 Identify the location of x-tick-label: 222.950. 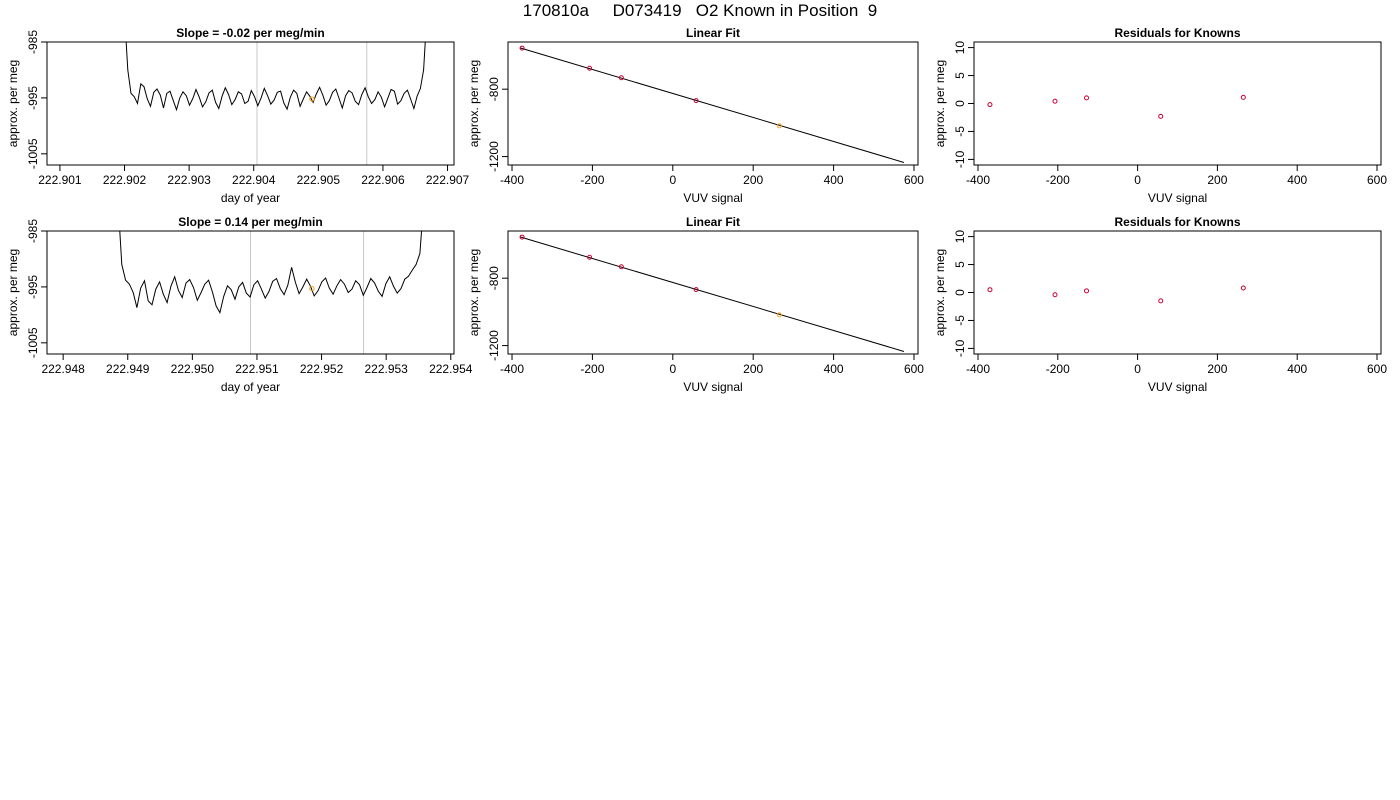
(193, 369).